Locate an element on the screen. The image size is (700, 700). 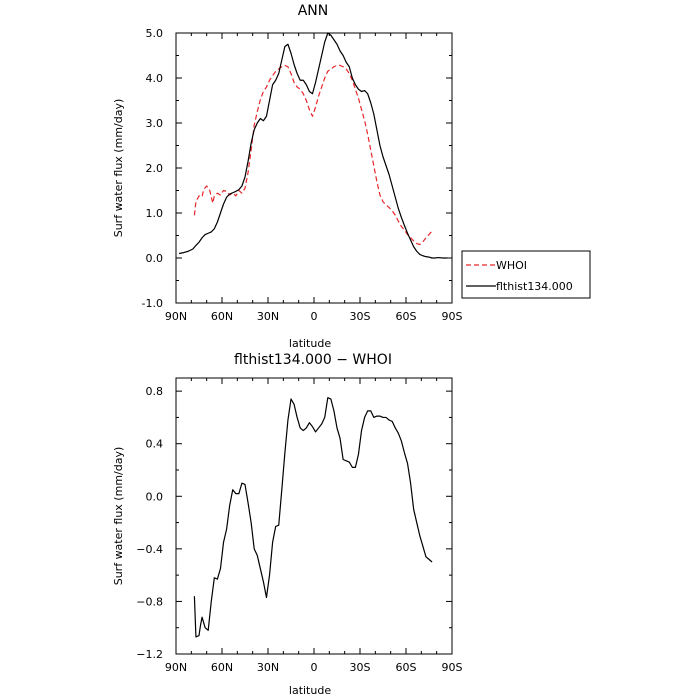
top-chart-x-tick-label: 90S is located at coordinates (452, 316).